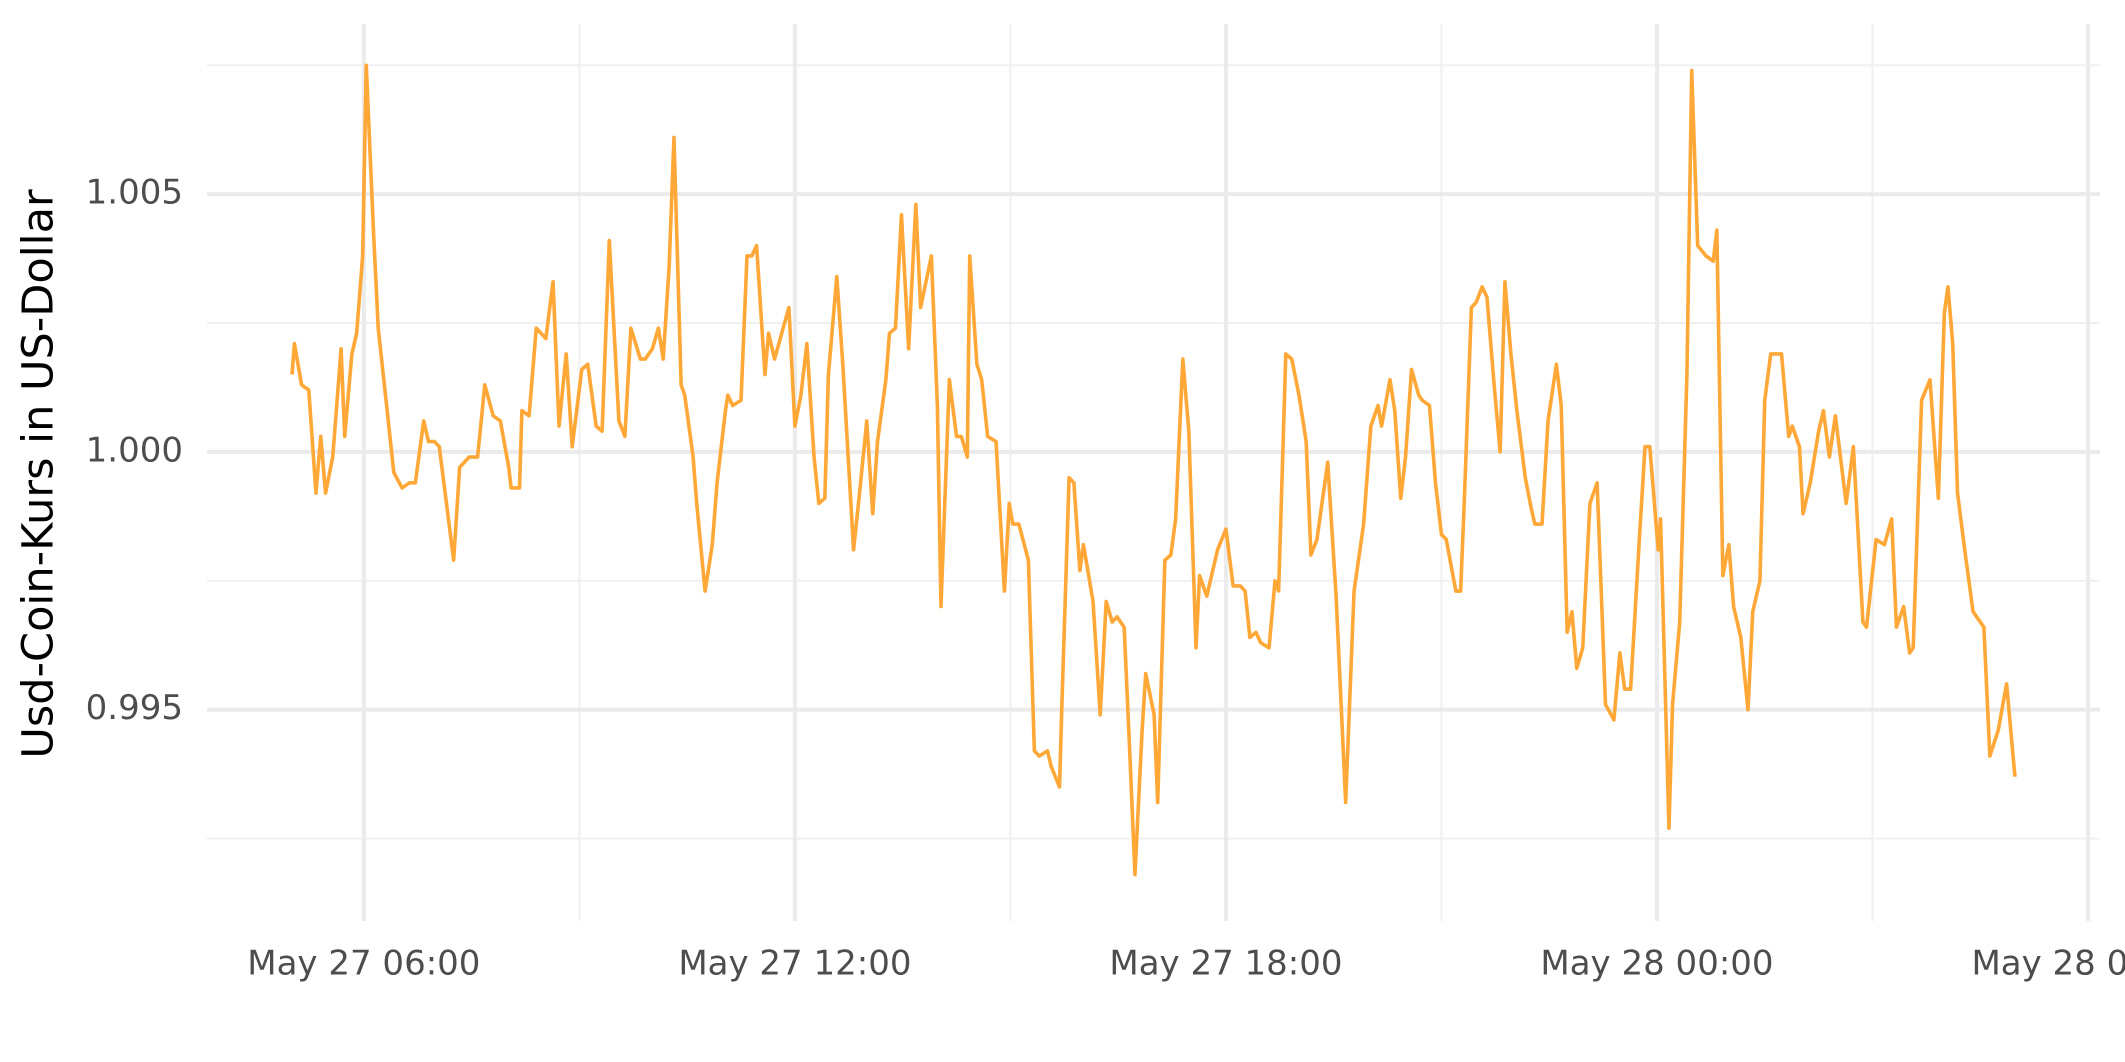 This screenshot has width=2125, height=1062. What do you see at coordinates (363, 964) in the screenshot?
I see `x-tick-label: May 27 06:00` at bounding box center [363, 964].